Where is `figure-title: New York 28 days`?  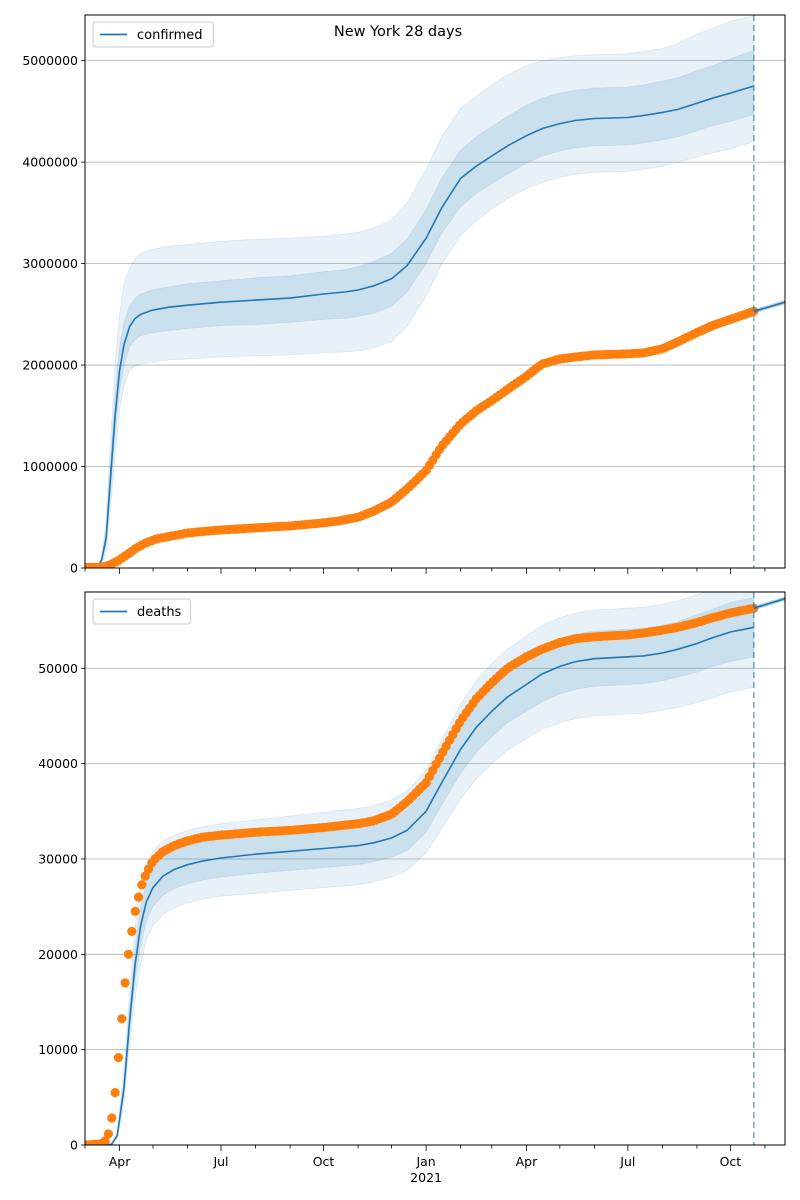
figure-title: New York 28 days is located at coordinates (398, 32).